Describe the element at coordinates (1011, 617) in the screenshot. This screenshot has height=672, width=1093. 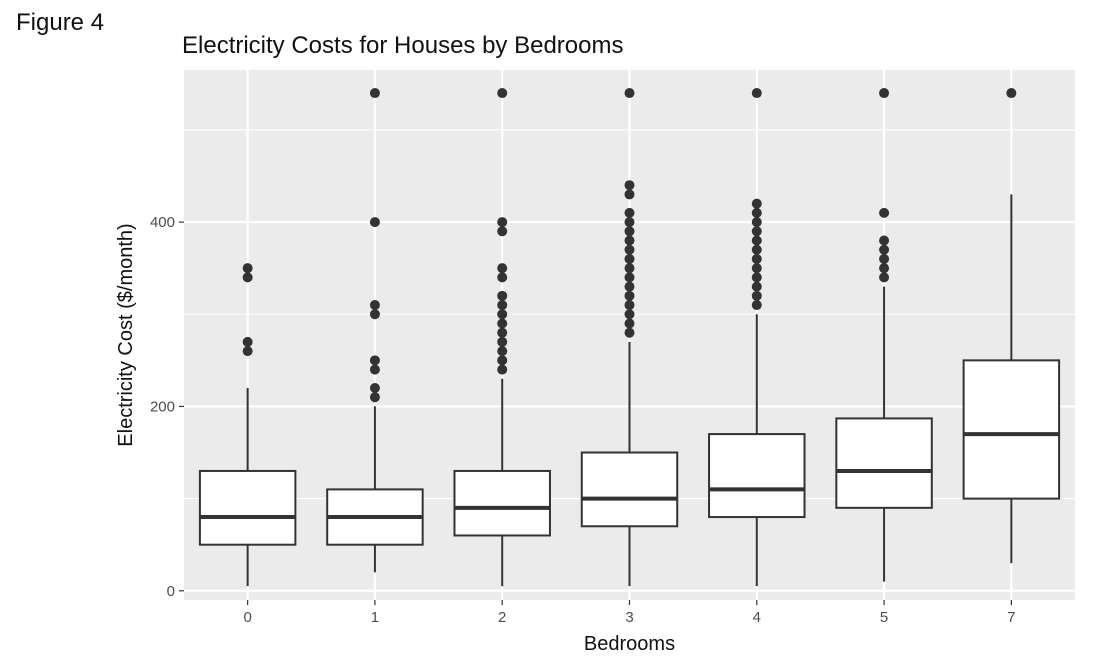
I see `x-tick-label: 7` at that location.